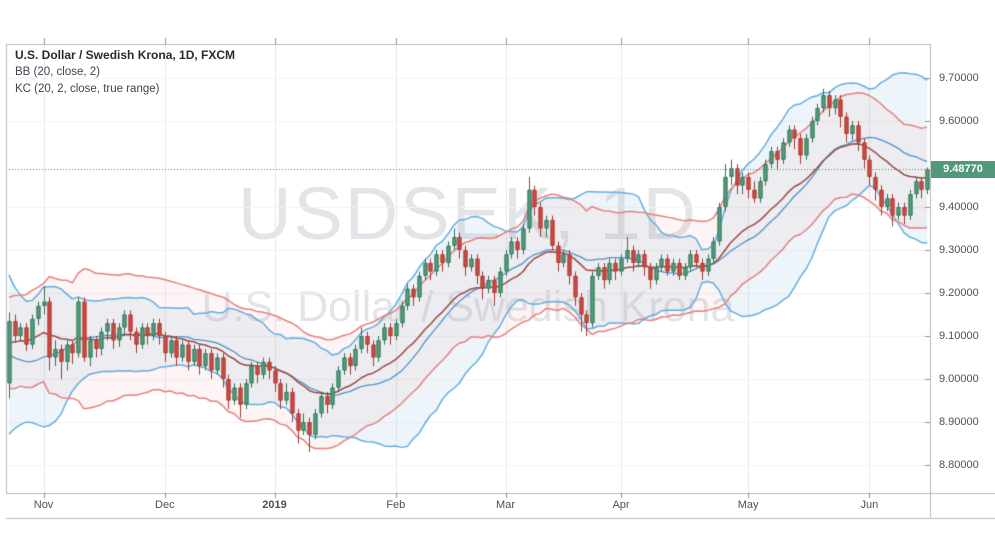 The width and height of the screenshot is (995, 556). What do you see at coordinates (959, 250) in the screenshot?
I see `price-axis-label: 9.30000` at bounding box center [959, 250].